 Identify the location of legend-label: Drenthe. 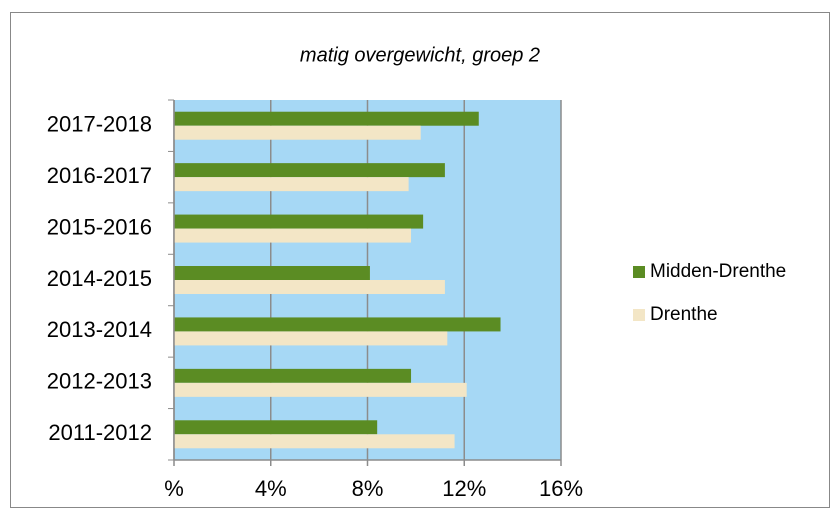
(684, 314).